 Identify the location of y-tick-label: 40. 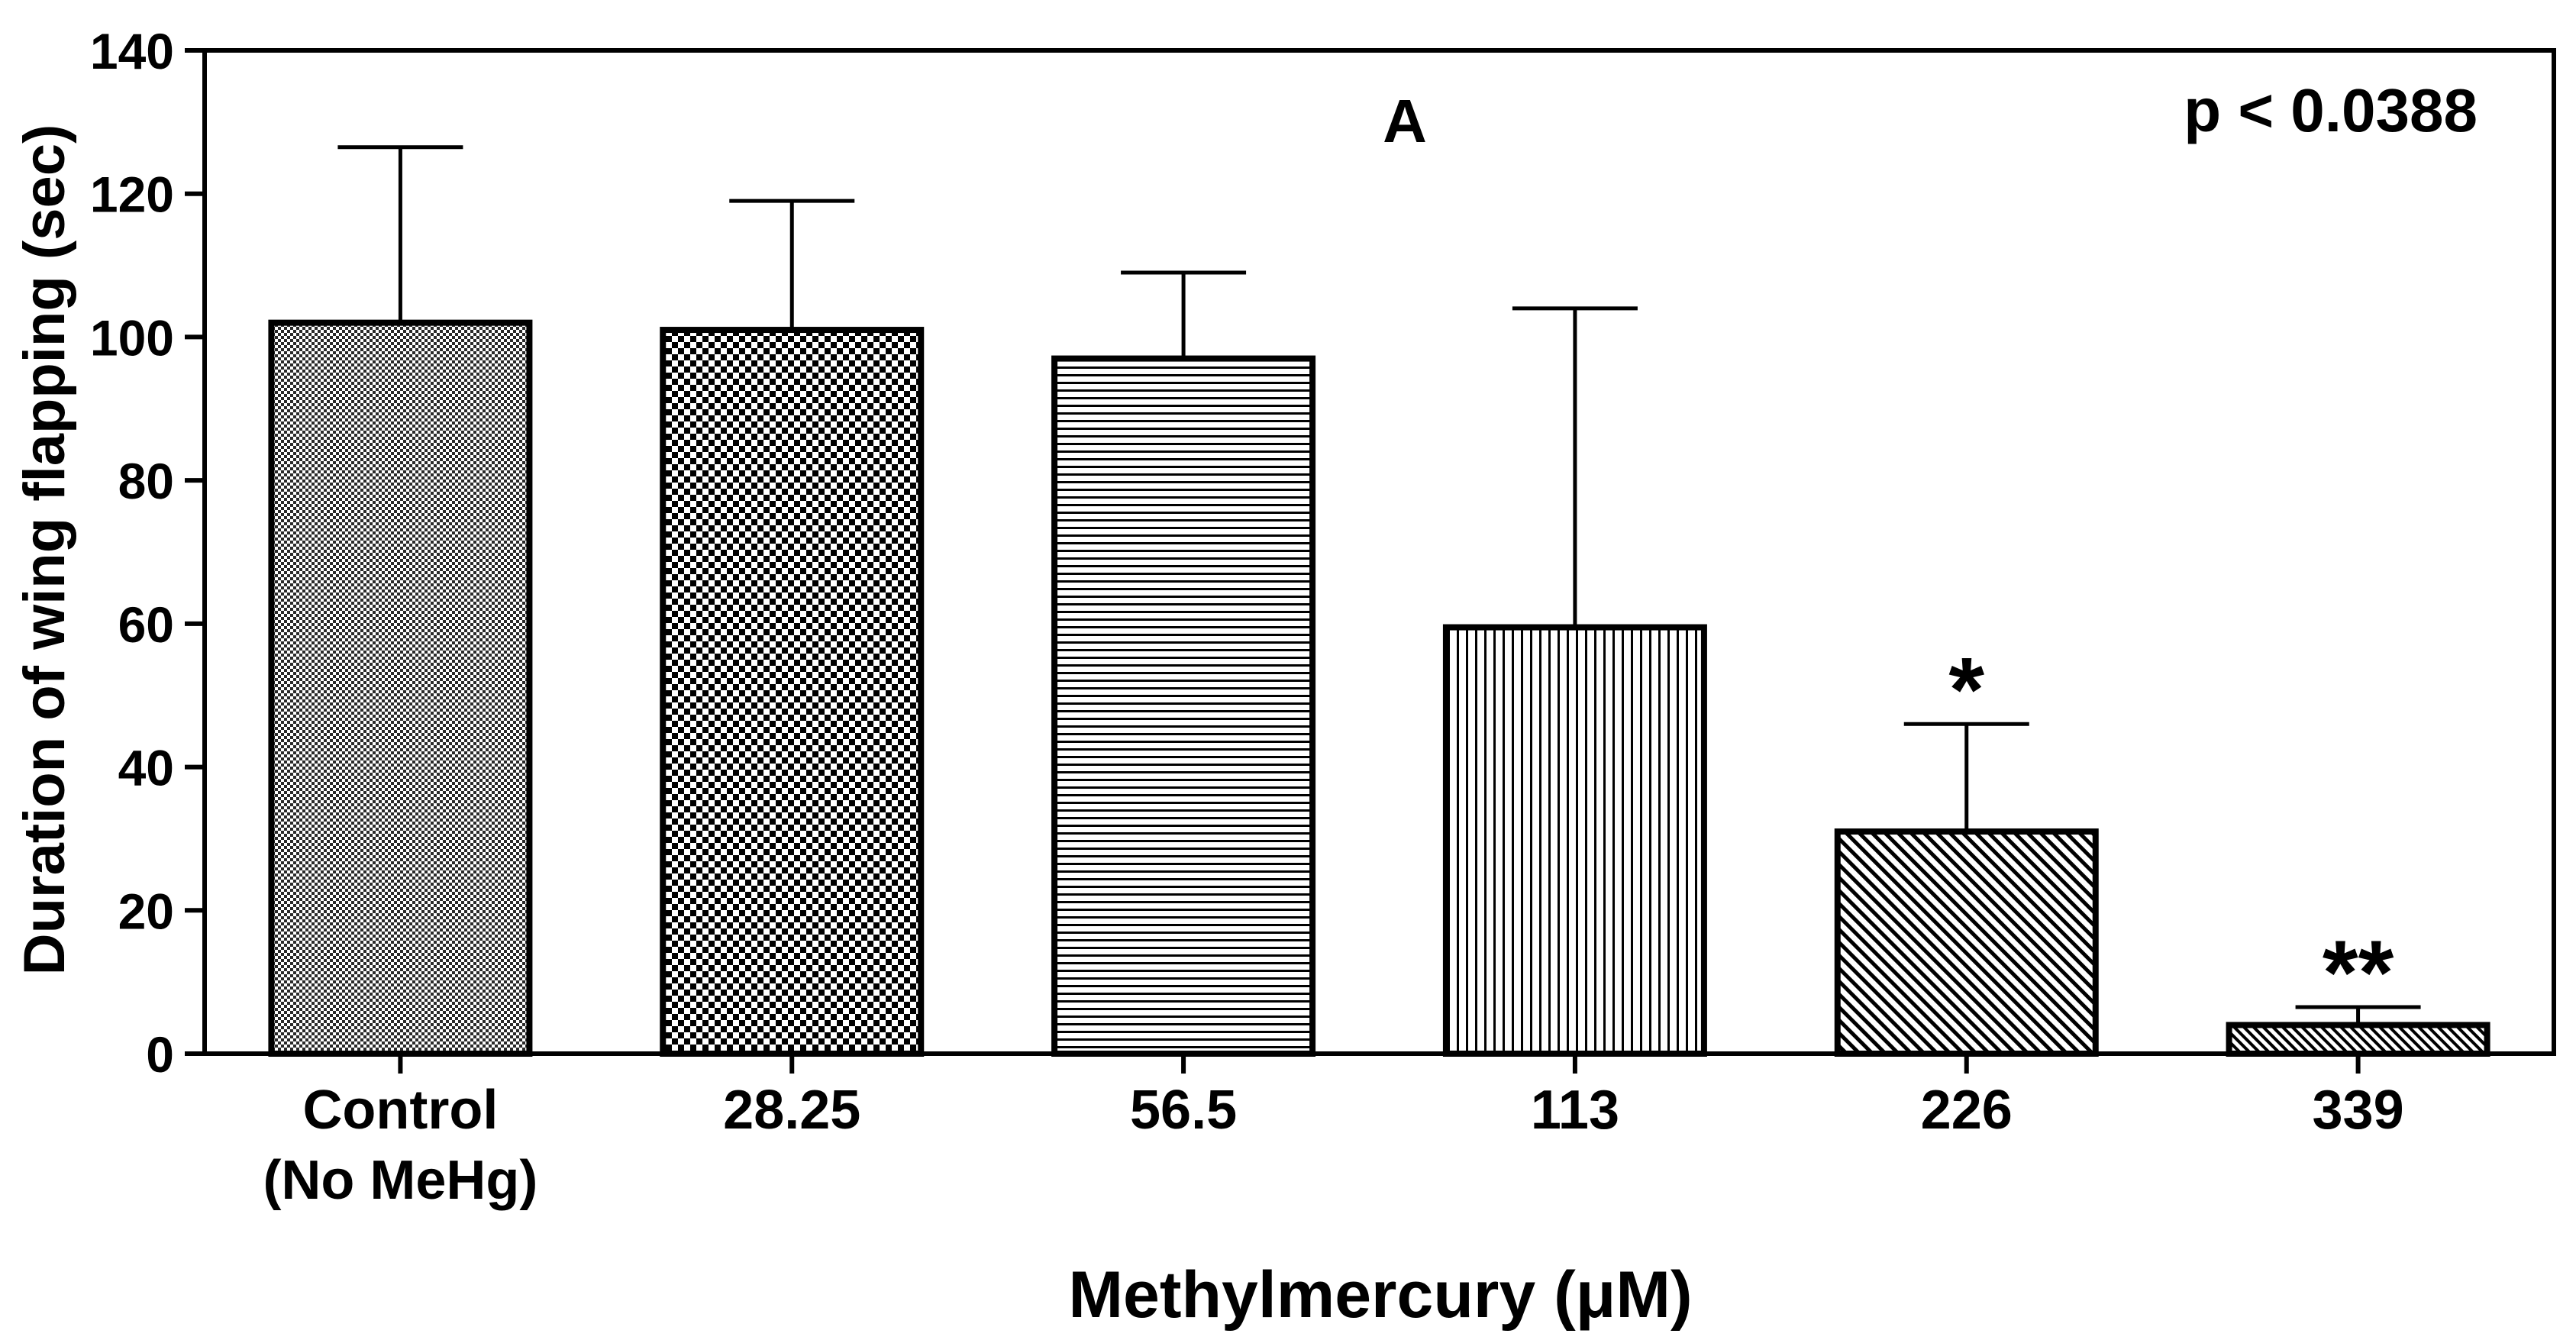
(146, 768).